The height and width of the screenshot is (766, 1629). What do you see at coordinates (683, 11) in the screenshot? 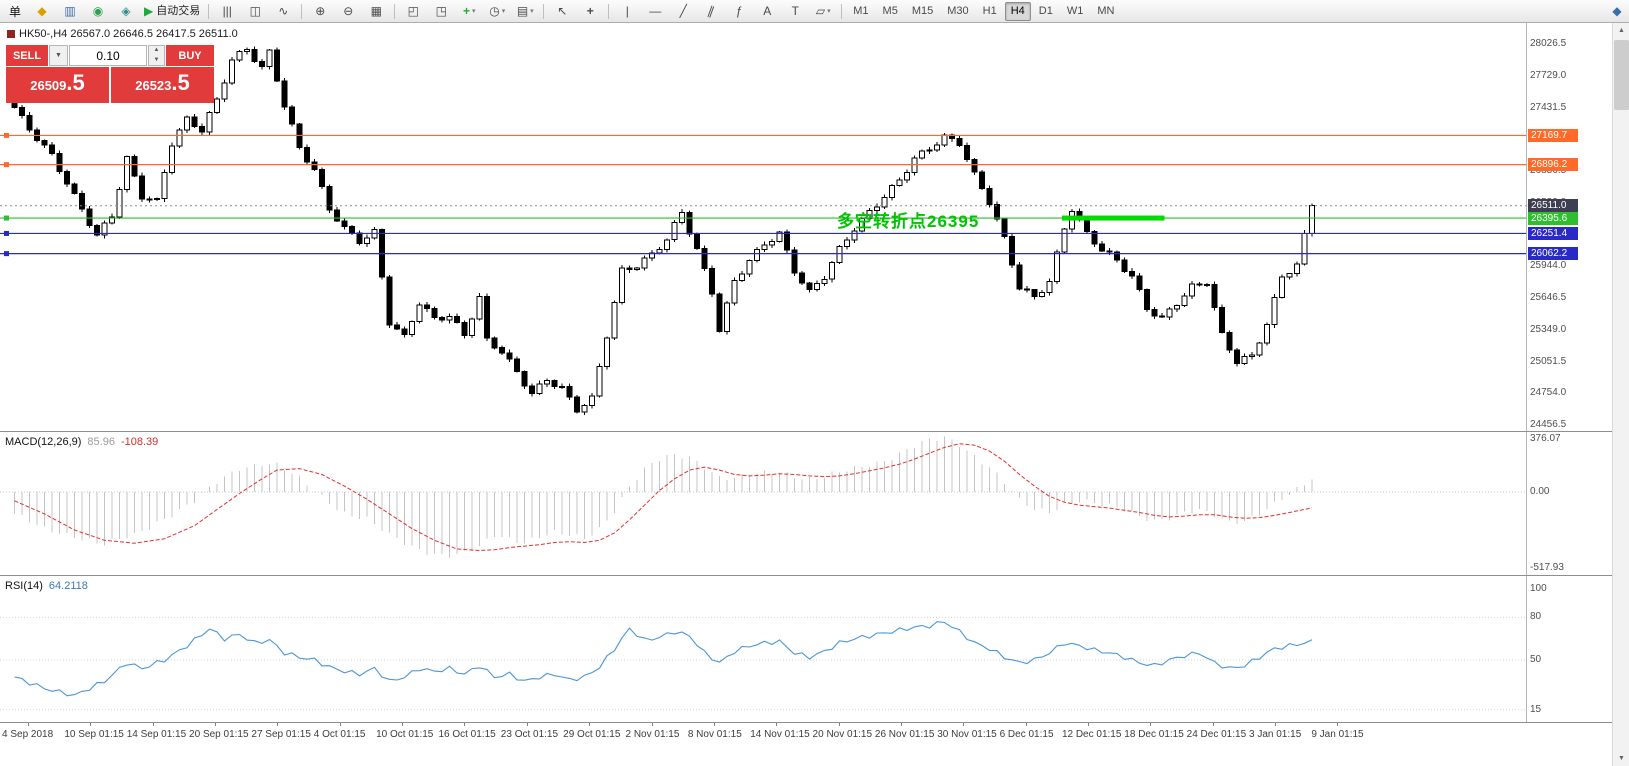
I see `trendline-icon: ╱` at bounding box center [683, 11].